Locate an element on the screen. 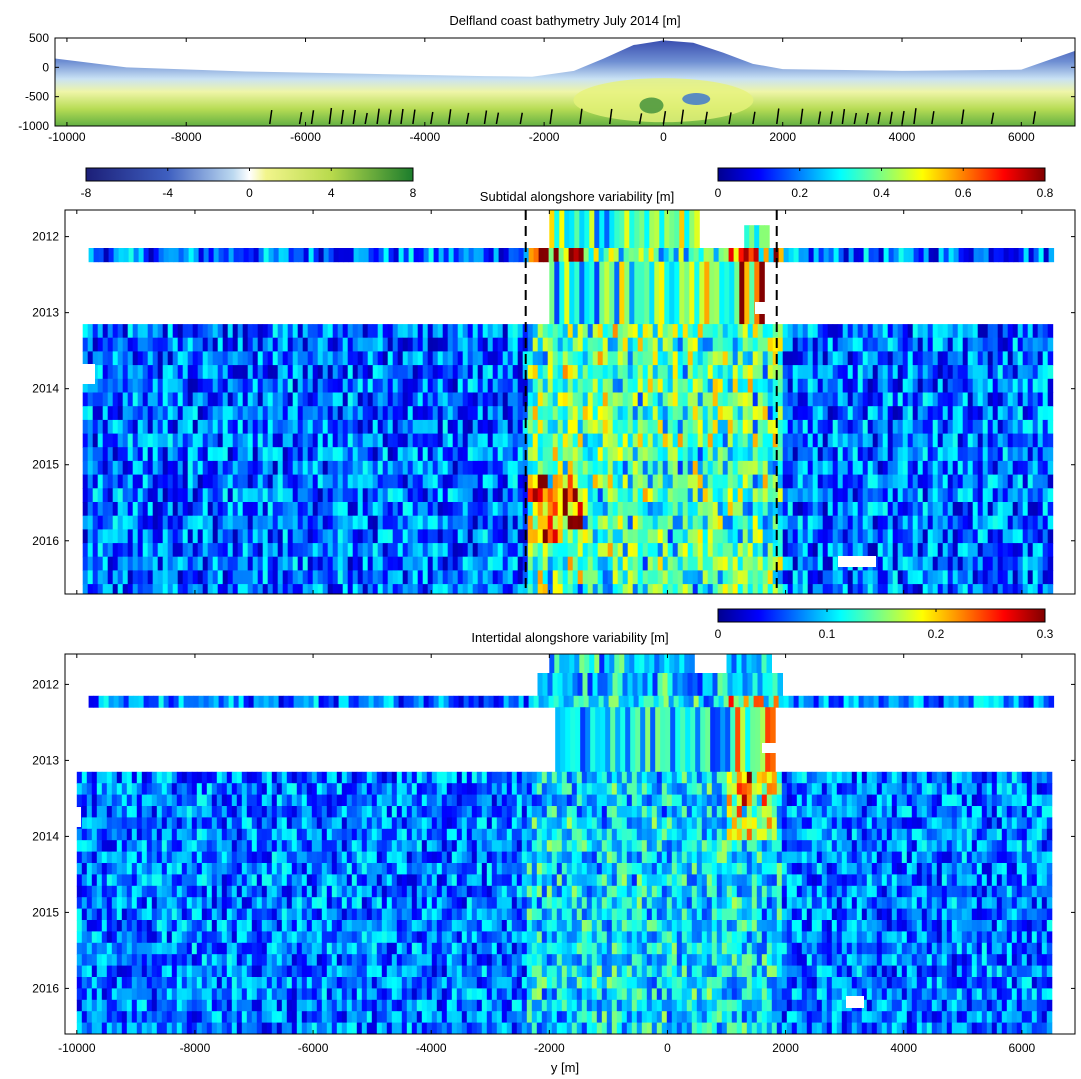 The image size is (1081, 1079). data-gap is located at coordinates (85, 374).